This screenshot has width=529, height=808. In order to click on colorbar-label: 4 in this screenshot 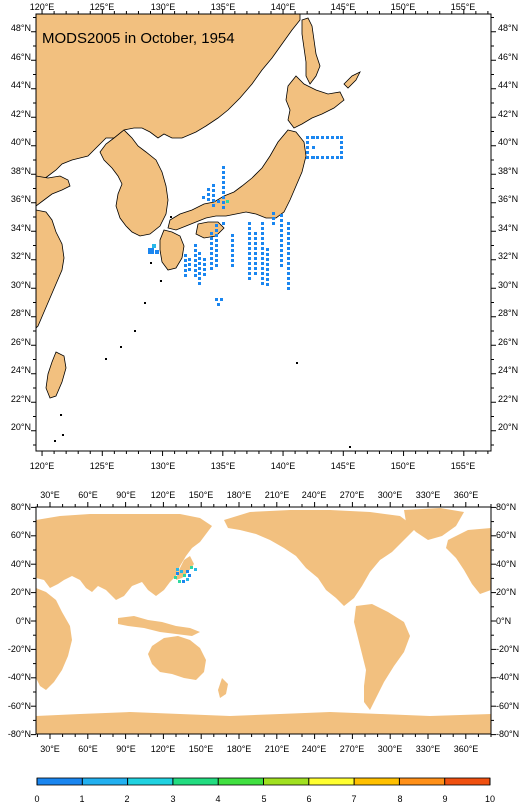, I will do `click(217, 799)`.